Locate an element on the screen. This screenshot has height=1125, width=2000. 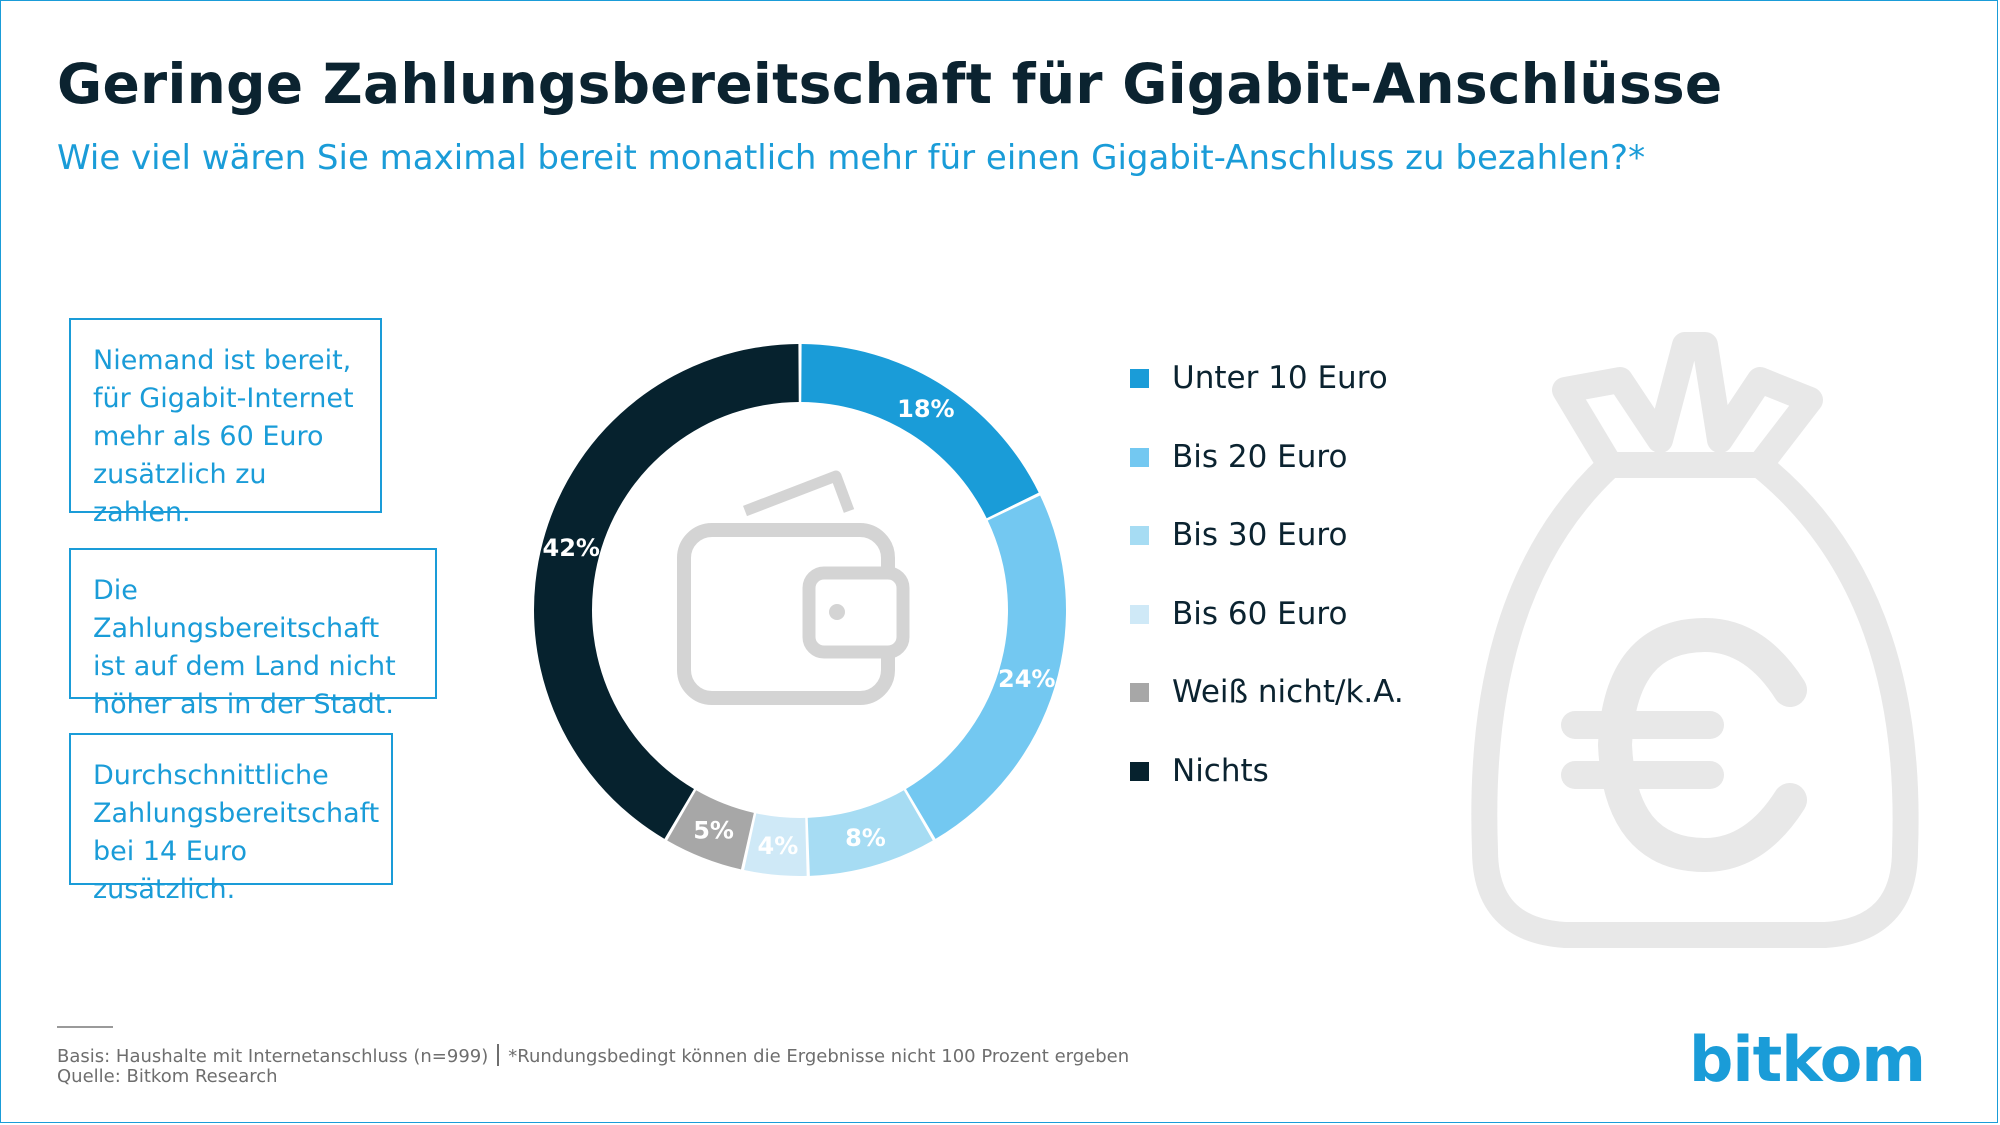
bitkom-logo: bitkom is located at coordinates (1807, 1059).